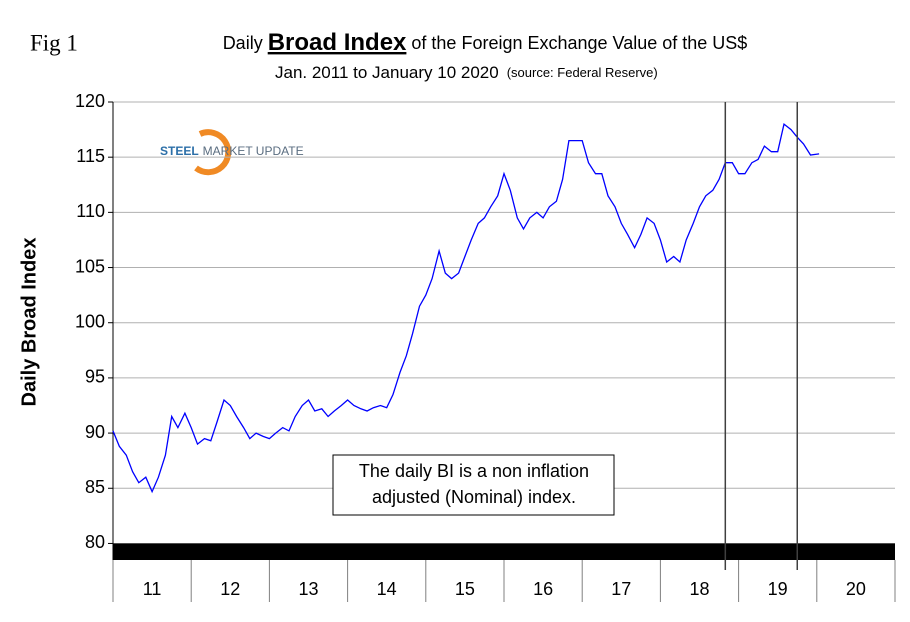 The height and width of the screenshot is (622, 910). Describe the element at coordinates (95, 487) in the screenshot. I see `y-tick-label: 85` at that location.